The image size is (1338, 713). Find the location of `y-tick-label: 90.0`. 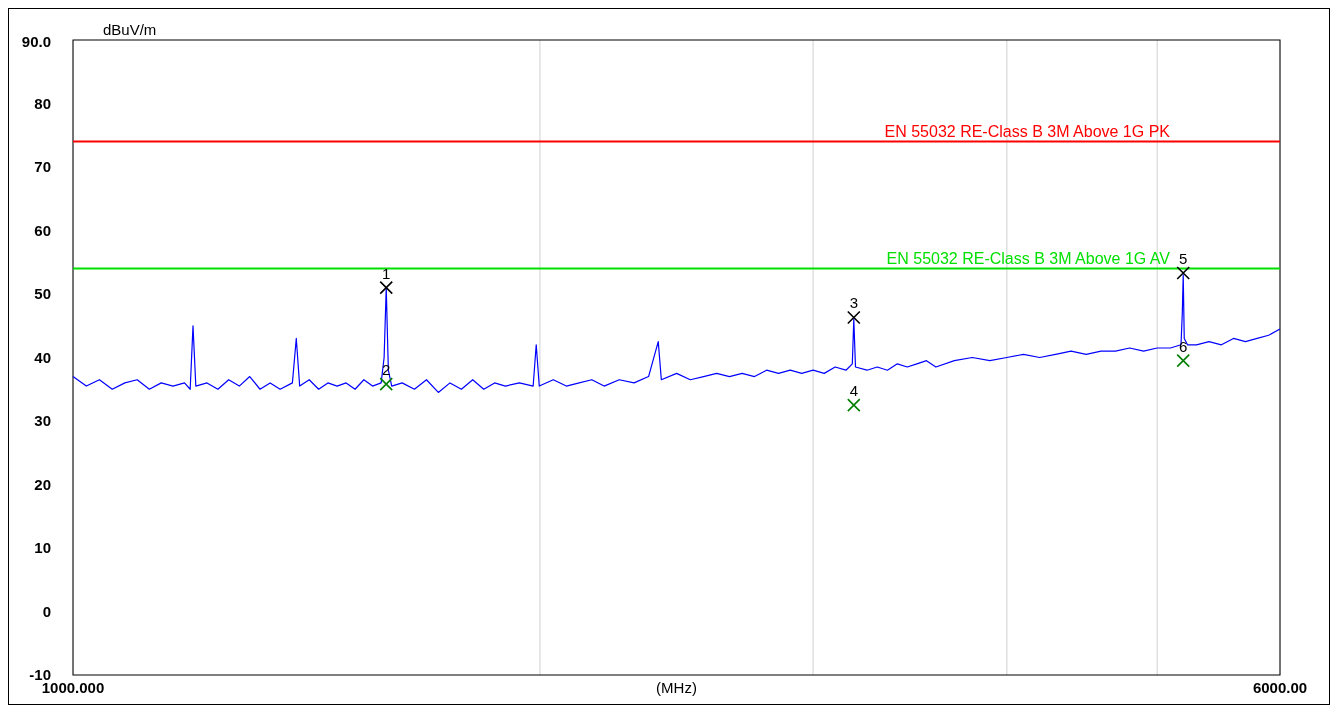

y-tick-label: 90.0 is located at coordinates (36, 42).